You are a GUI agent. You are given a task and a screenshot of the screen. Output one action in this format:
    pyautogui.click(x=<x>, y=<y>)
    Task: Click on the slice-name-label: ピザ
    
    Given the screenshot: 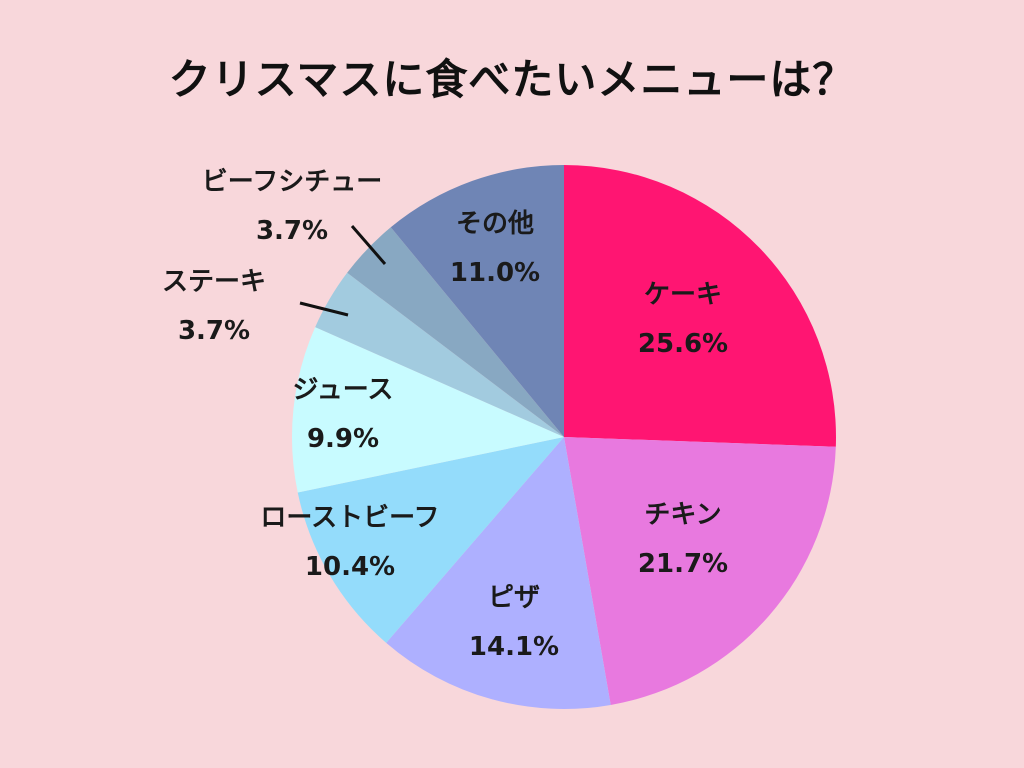 What is the action you would take?
    pyautogui.click(x=514, y=598)
    